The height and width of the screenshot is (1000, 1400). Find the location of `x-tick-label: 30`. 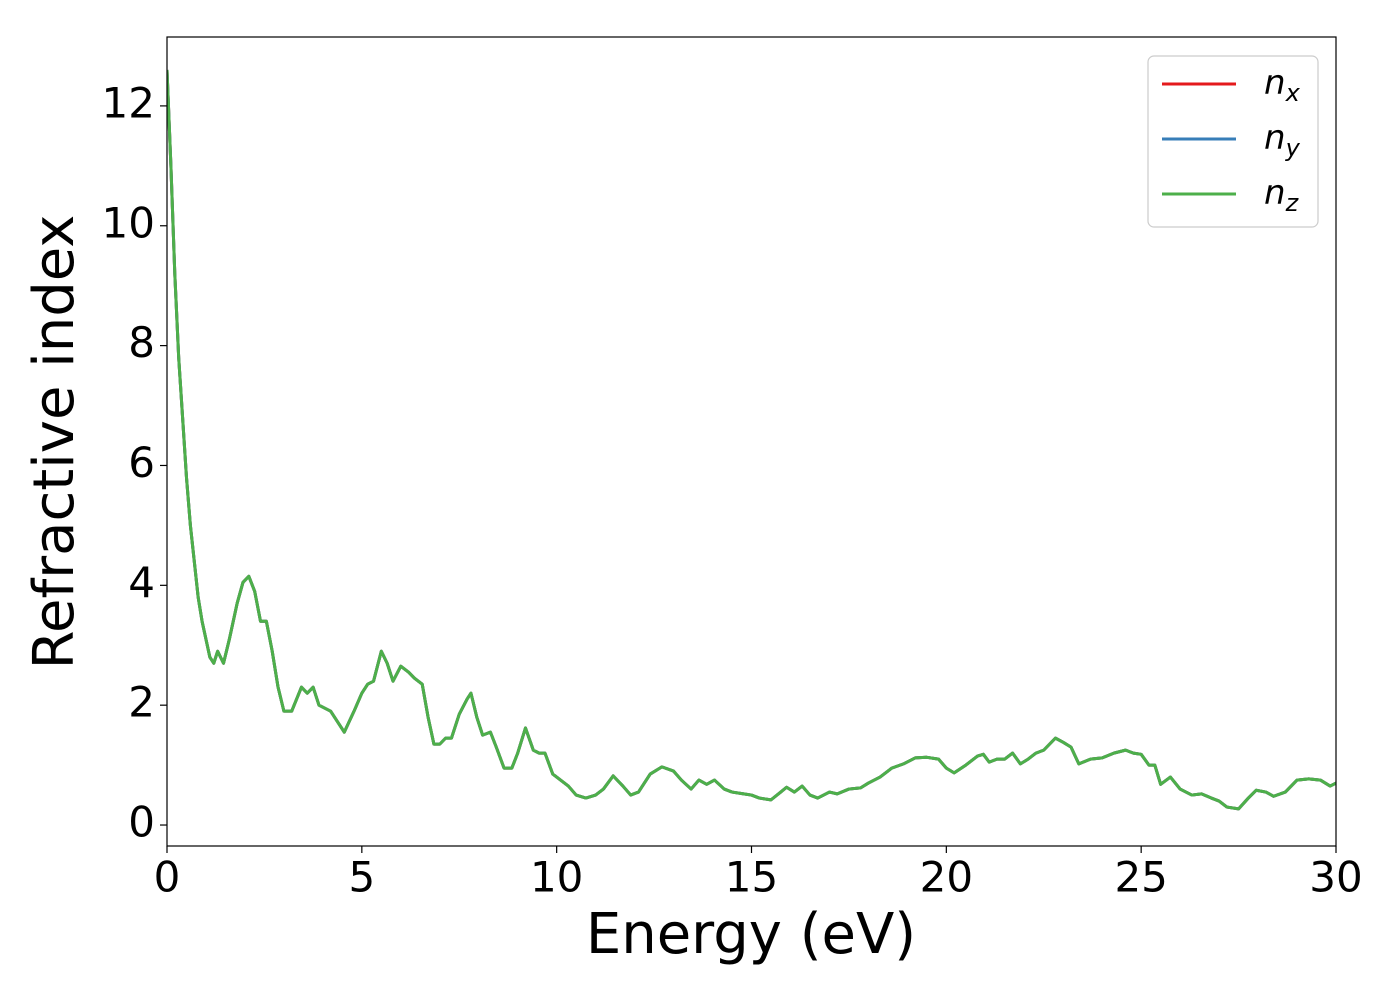

x-tick-label: 30 is located at coordinates (1335, 877).